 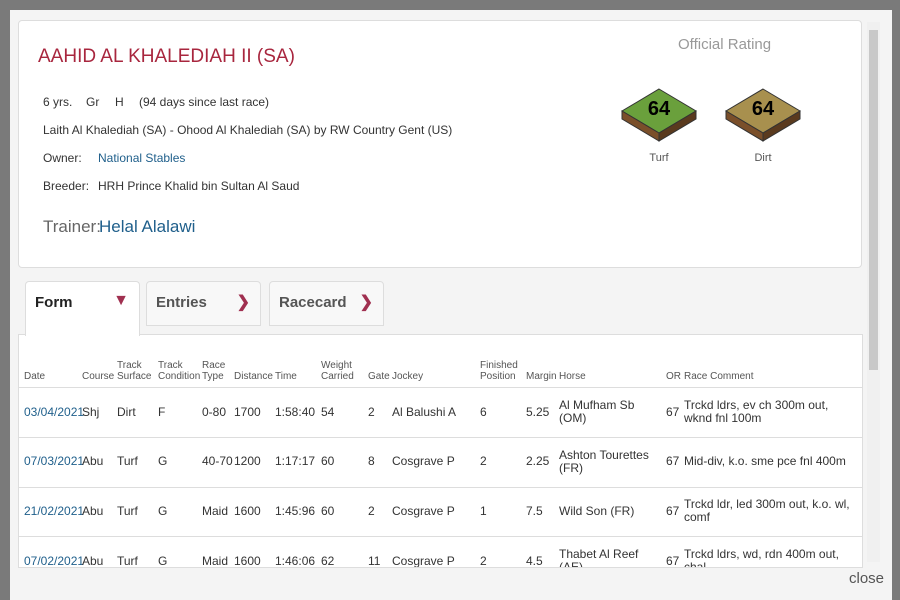 What do you see at coordinates (286, 376) in the screenshot?
I see `column-header: Time` at bounding box center [286, 376].